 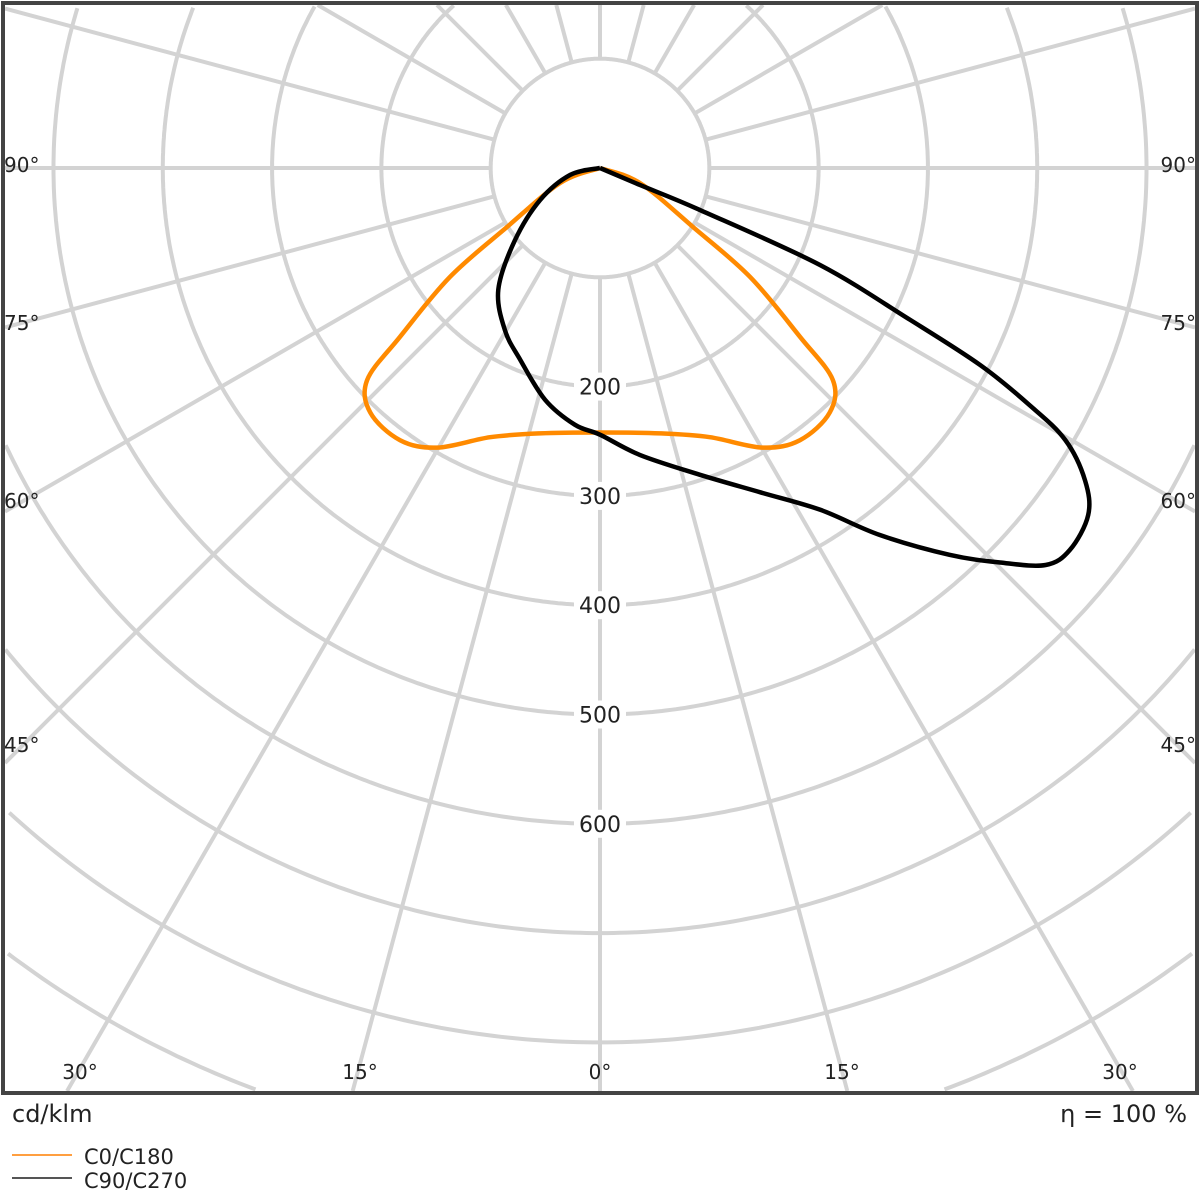 I want to click on legend: C0/C180 C90/C270, so click(x=99, y=1169).